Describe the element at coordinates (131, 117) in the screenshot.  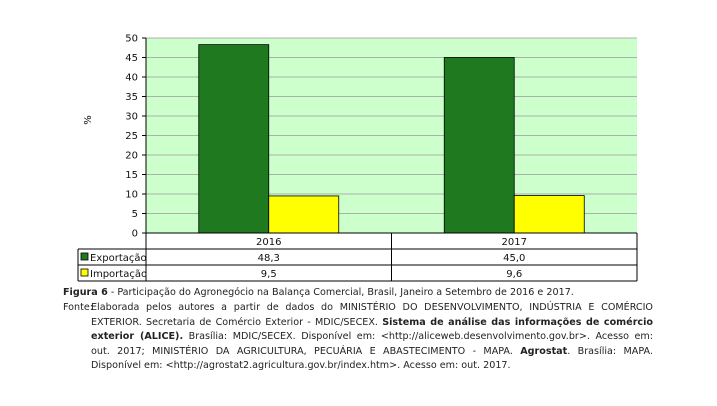
I see `y-tick-label: 30` at that location.